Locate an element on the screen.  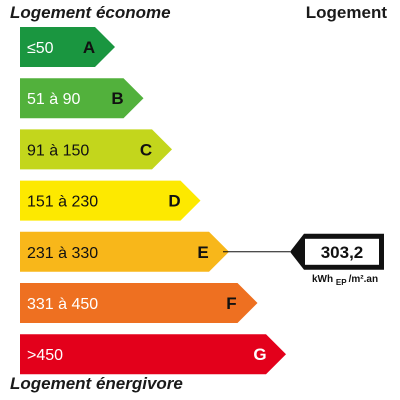
class-range-label: 91 à 150 is located at coordinates (58, 150).